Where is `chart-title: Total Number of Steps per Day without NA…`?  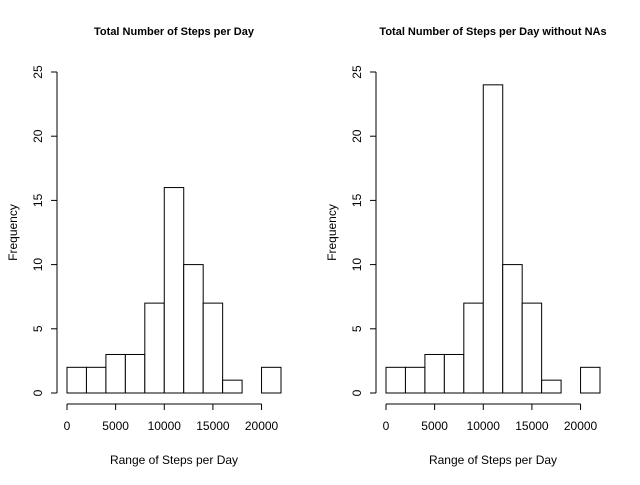
chart-title: Total Number of Steps per Day without NA… is located at coordinates (492, 32).